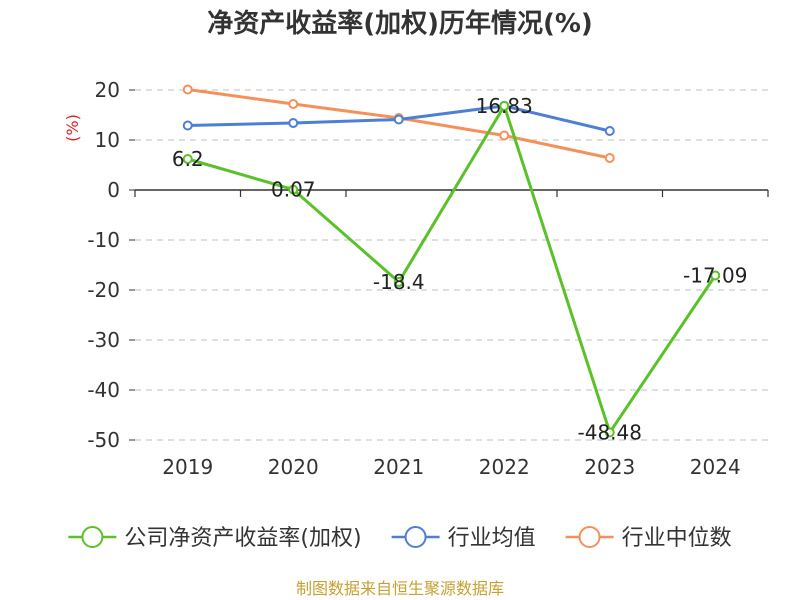 The width and height of the screenshot is (800, 600). I want to click on x-tick-label: 2020, so click(293, 467).